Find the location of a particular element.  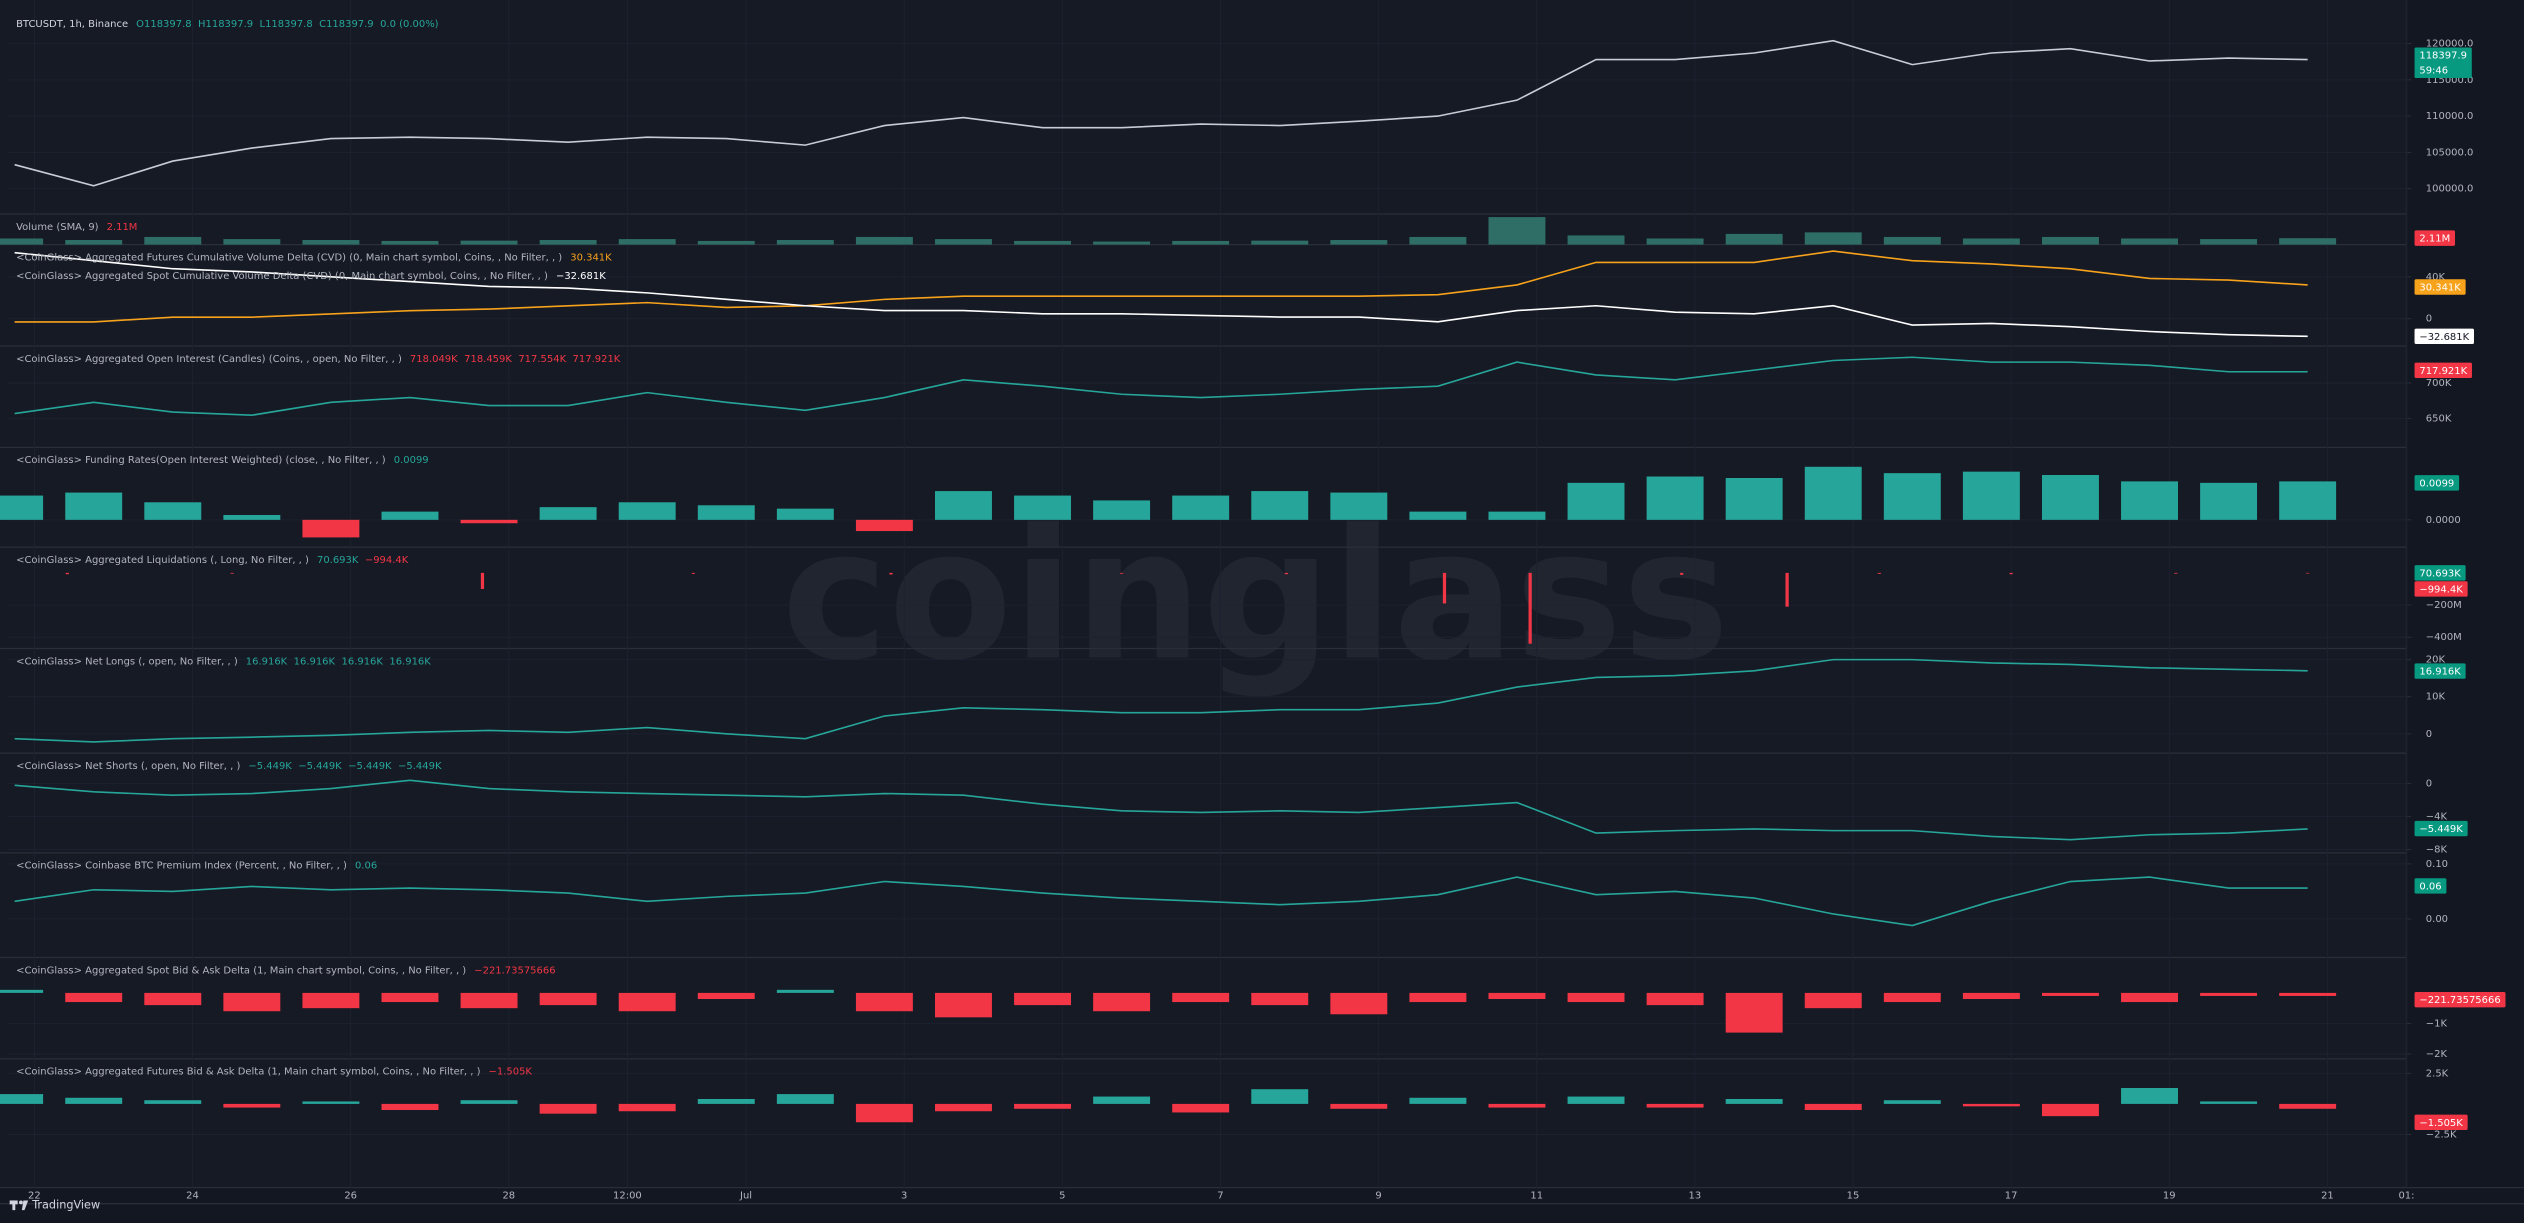

x-tick-label: 15 is located at coordinates (1853, 1196).